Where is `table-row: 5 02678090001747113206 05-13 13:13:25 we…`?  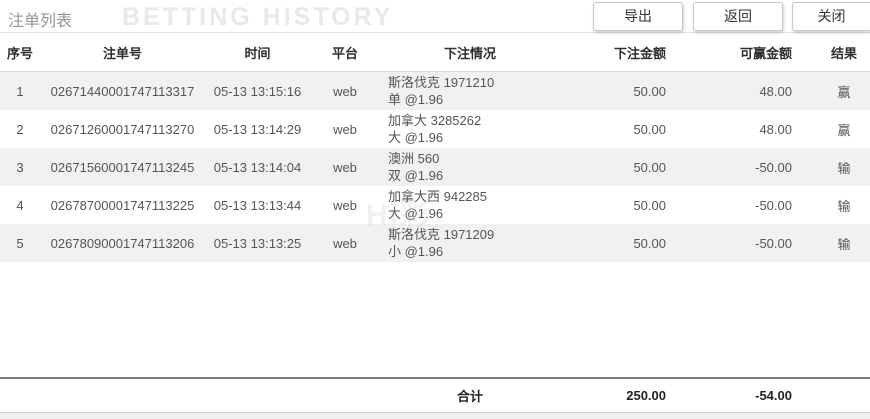
table-row: 5 02678090001747113206 05-13 13:13:25 we… is located at coordinates (435, 243).